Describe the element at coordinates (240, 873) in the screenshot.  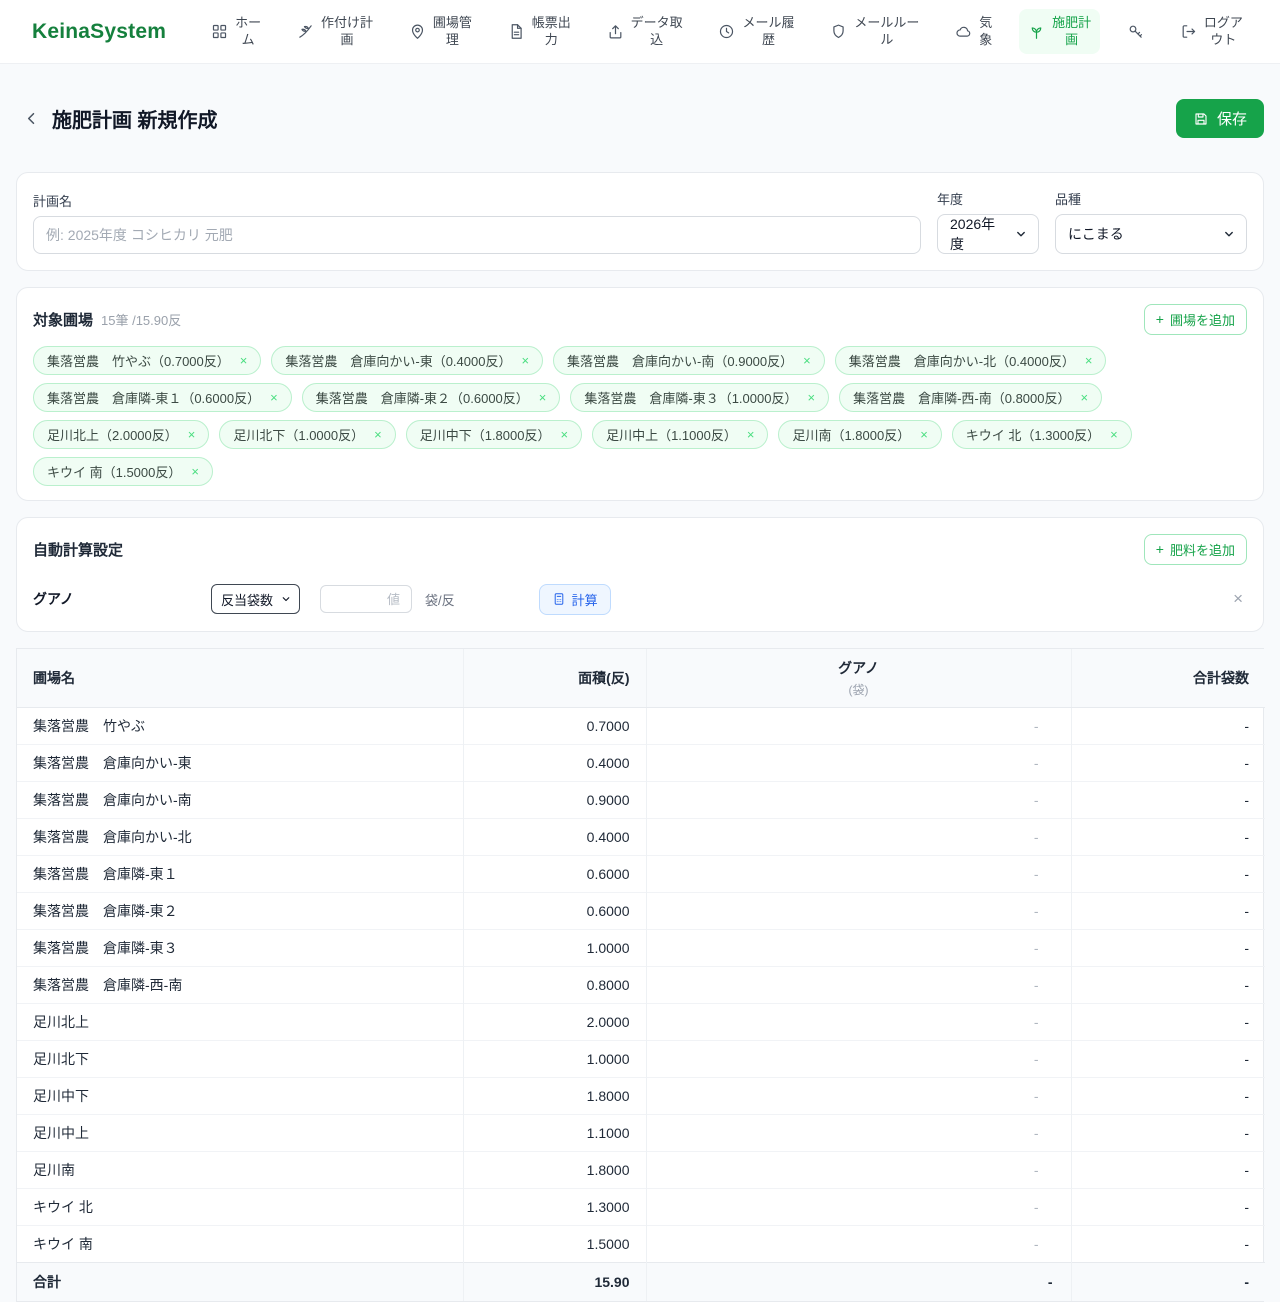
I see `field-name-cell: 集落営農 倉庫隣-東１` at that location.